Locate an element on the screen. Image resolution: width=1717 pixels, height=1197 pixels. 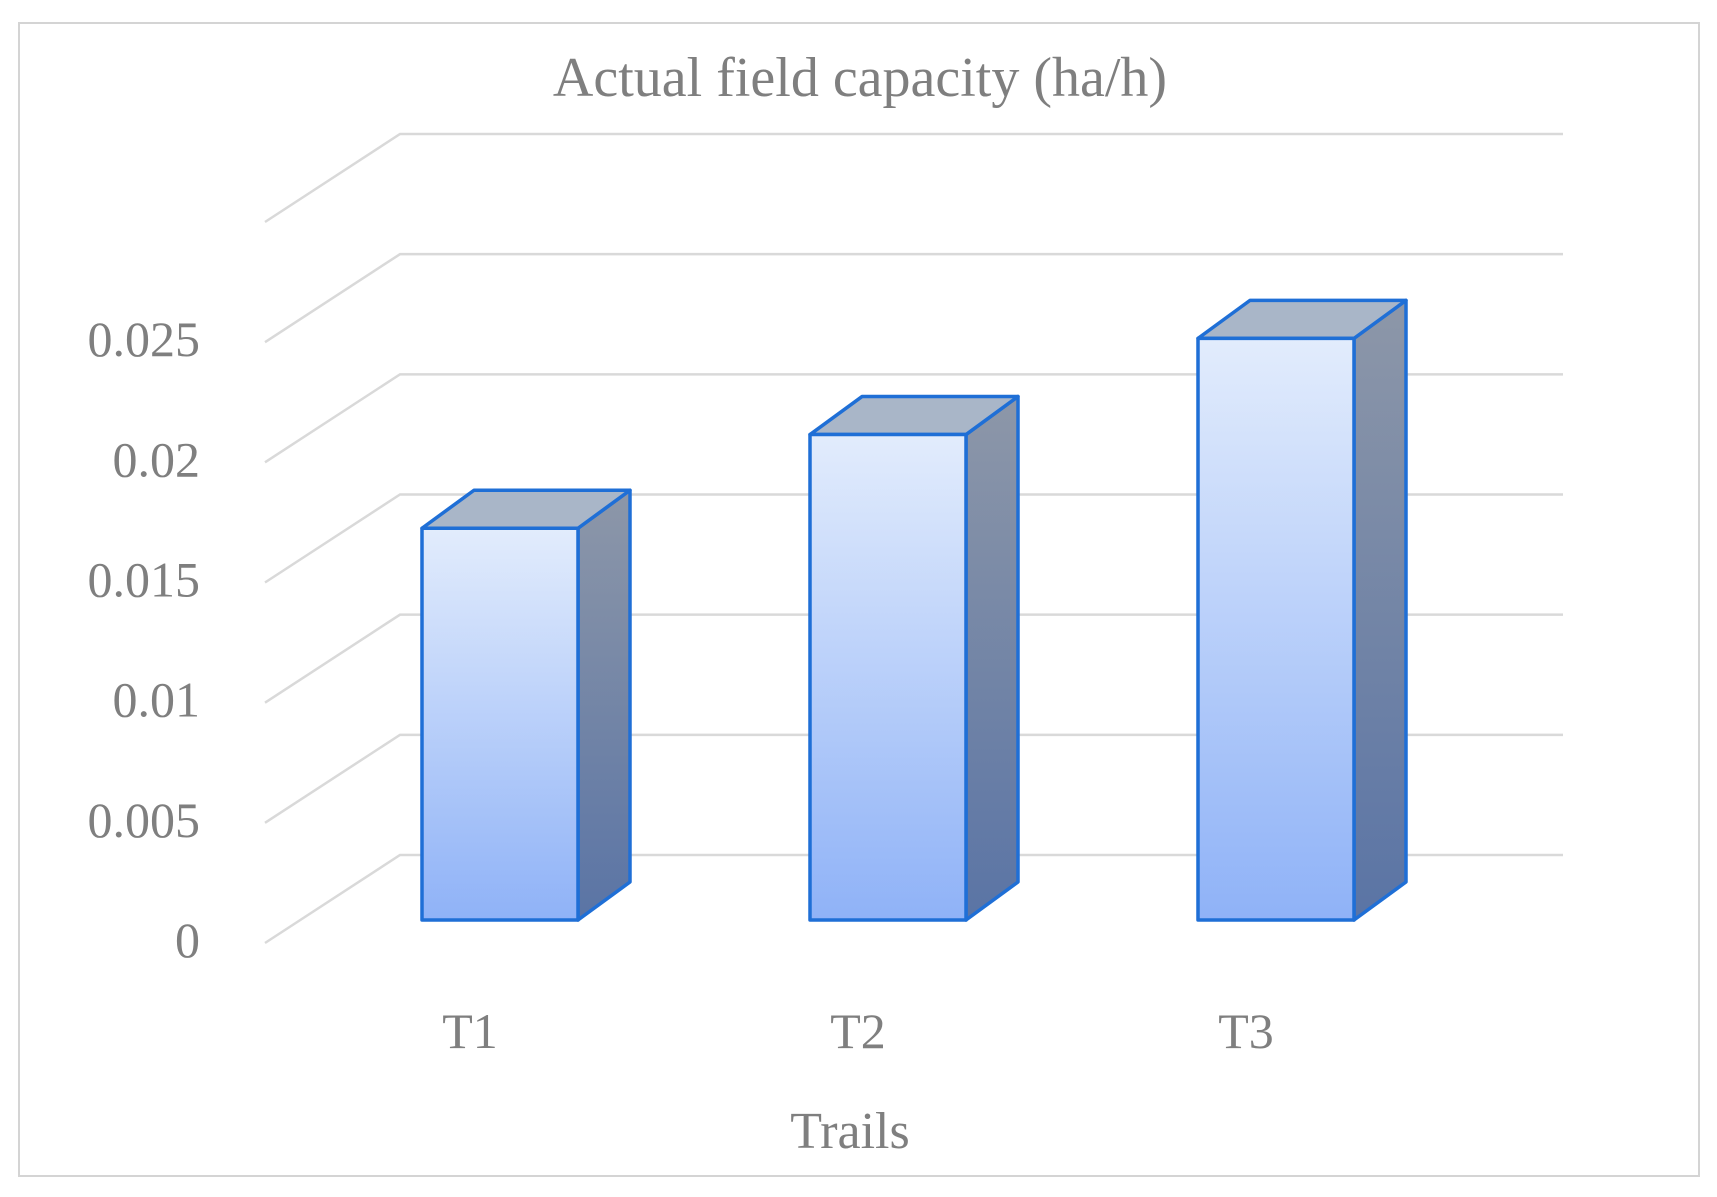
bar-T2 is located at coordinates (914, 658).